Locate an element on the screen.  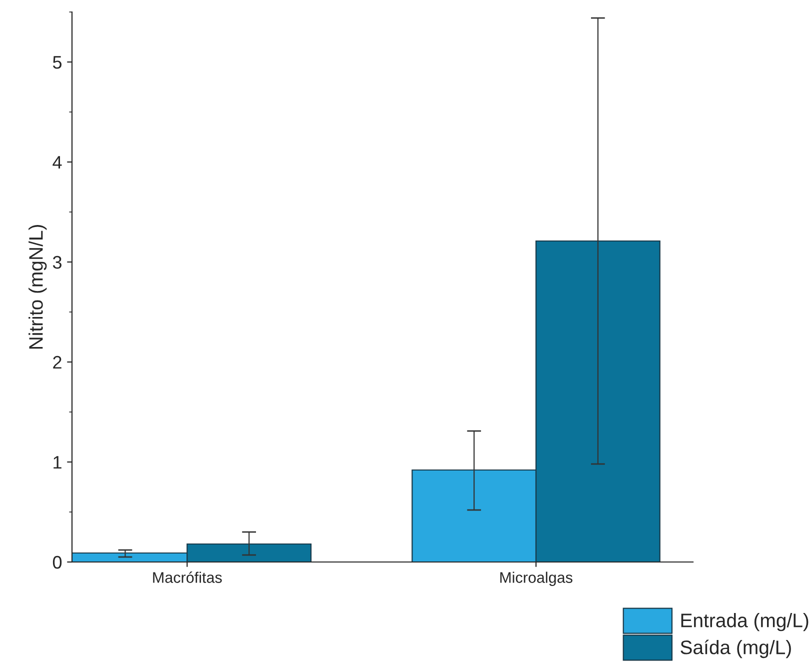
legend-label: Entrada (mg/L) is located at coordinates (744, 622).